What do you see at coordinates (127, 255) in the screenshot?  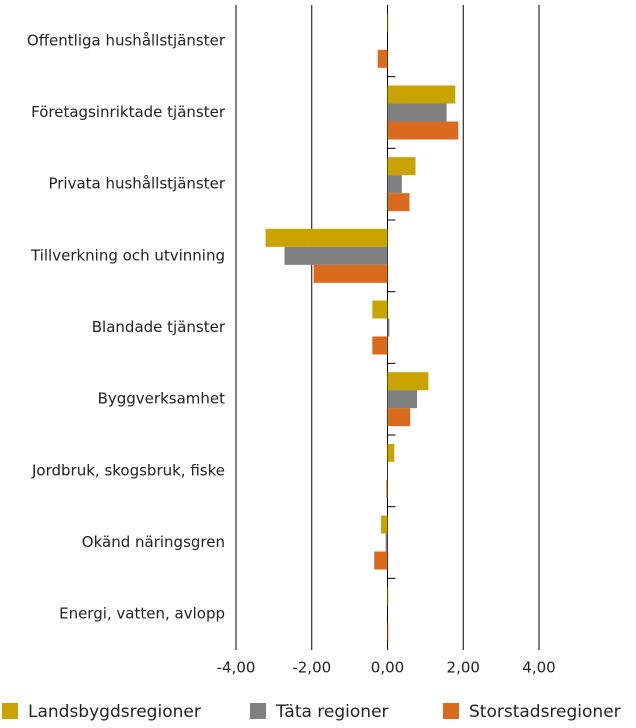 I see `y-tick-label: Tillverkning och utvinning` at bounding box center [127, 255].